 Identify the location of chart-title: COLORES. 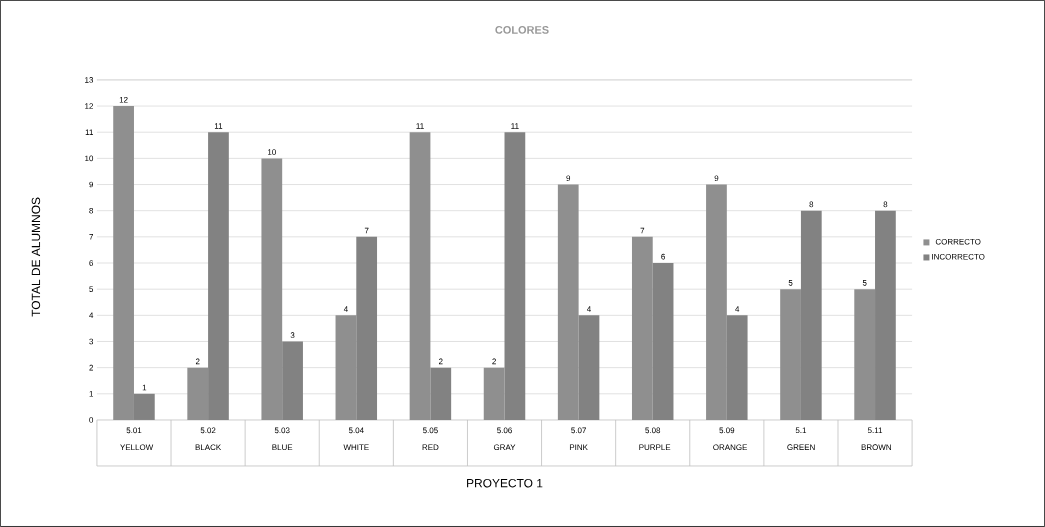
(522, 30).